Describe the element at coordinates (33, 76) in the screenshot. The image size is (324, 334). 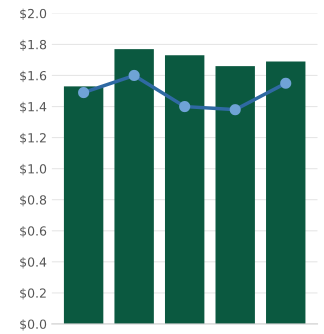
I see `y-tick-label: $1.6` at that location.